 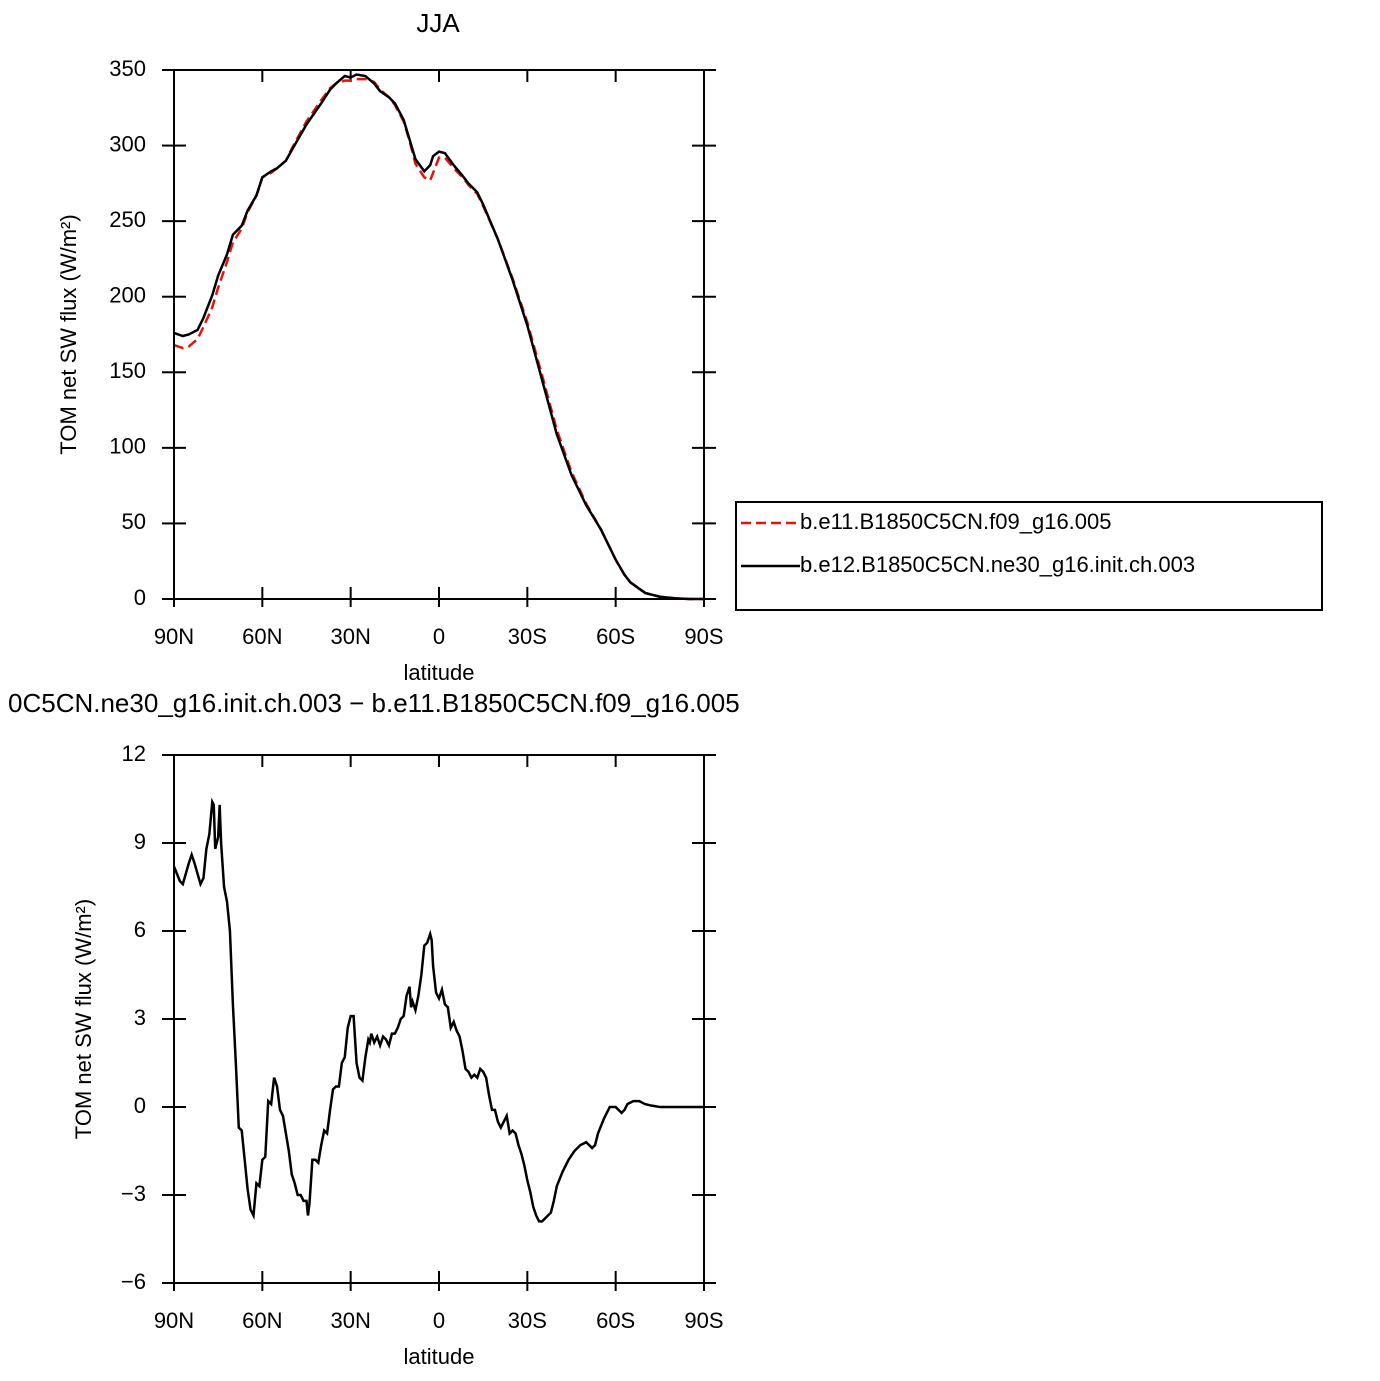 I want to click on legend-label: b.e11.B1850C5CN.f09_g16.005, so click(x=956, y=521).